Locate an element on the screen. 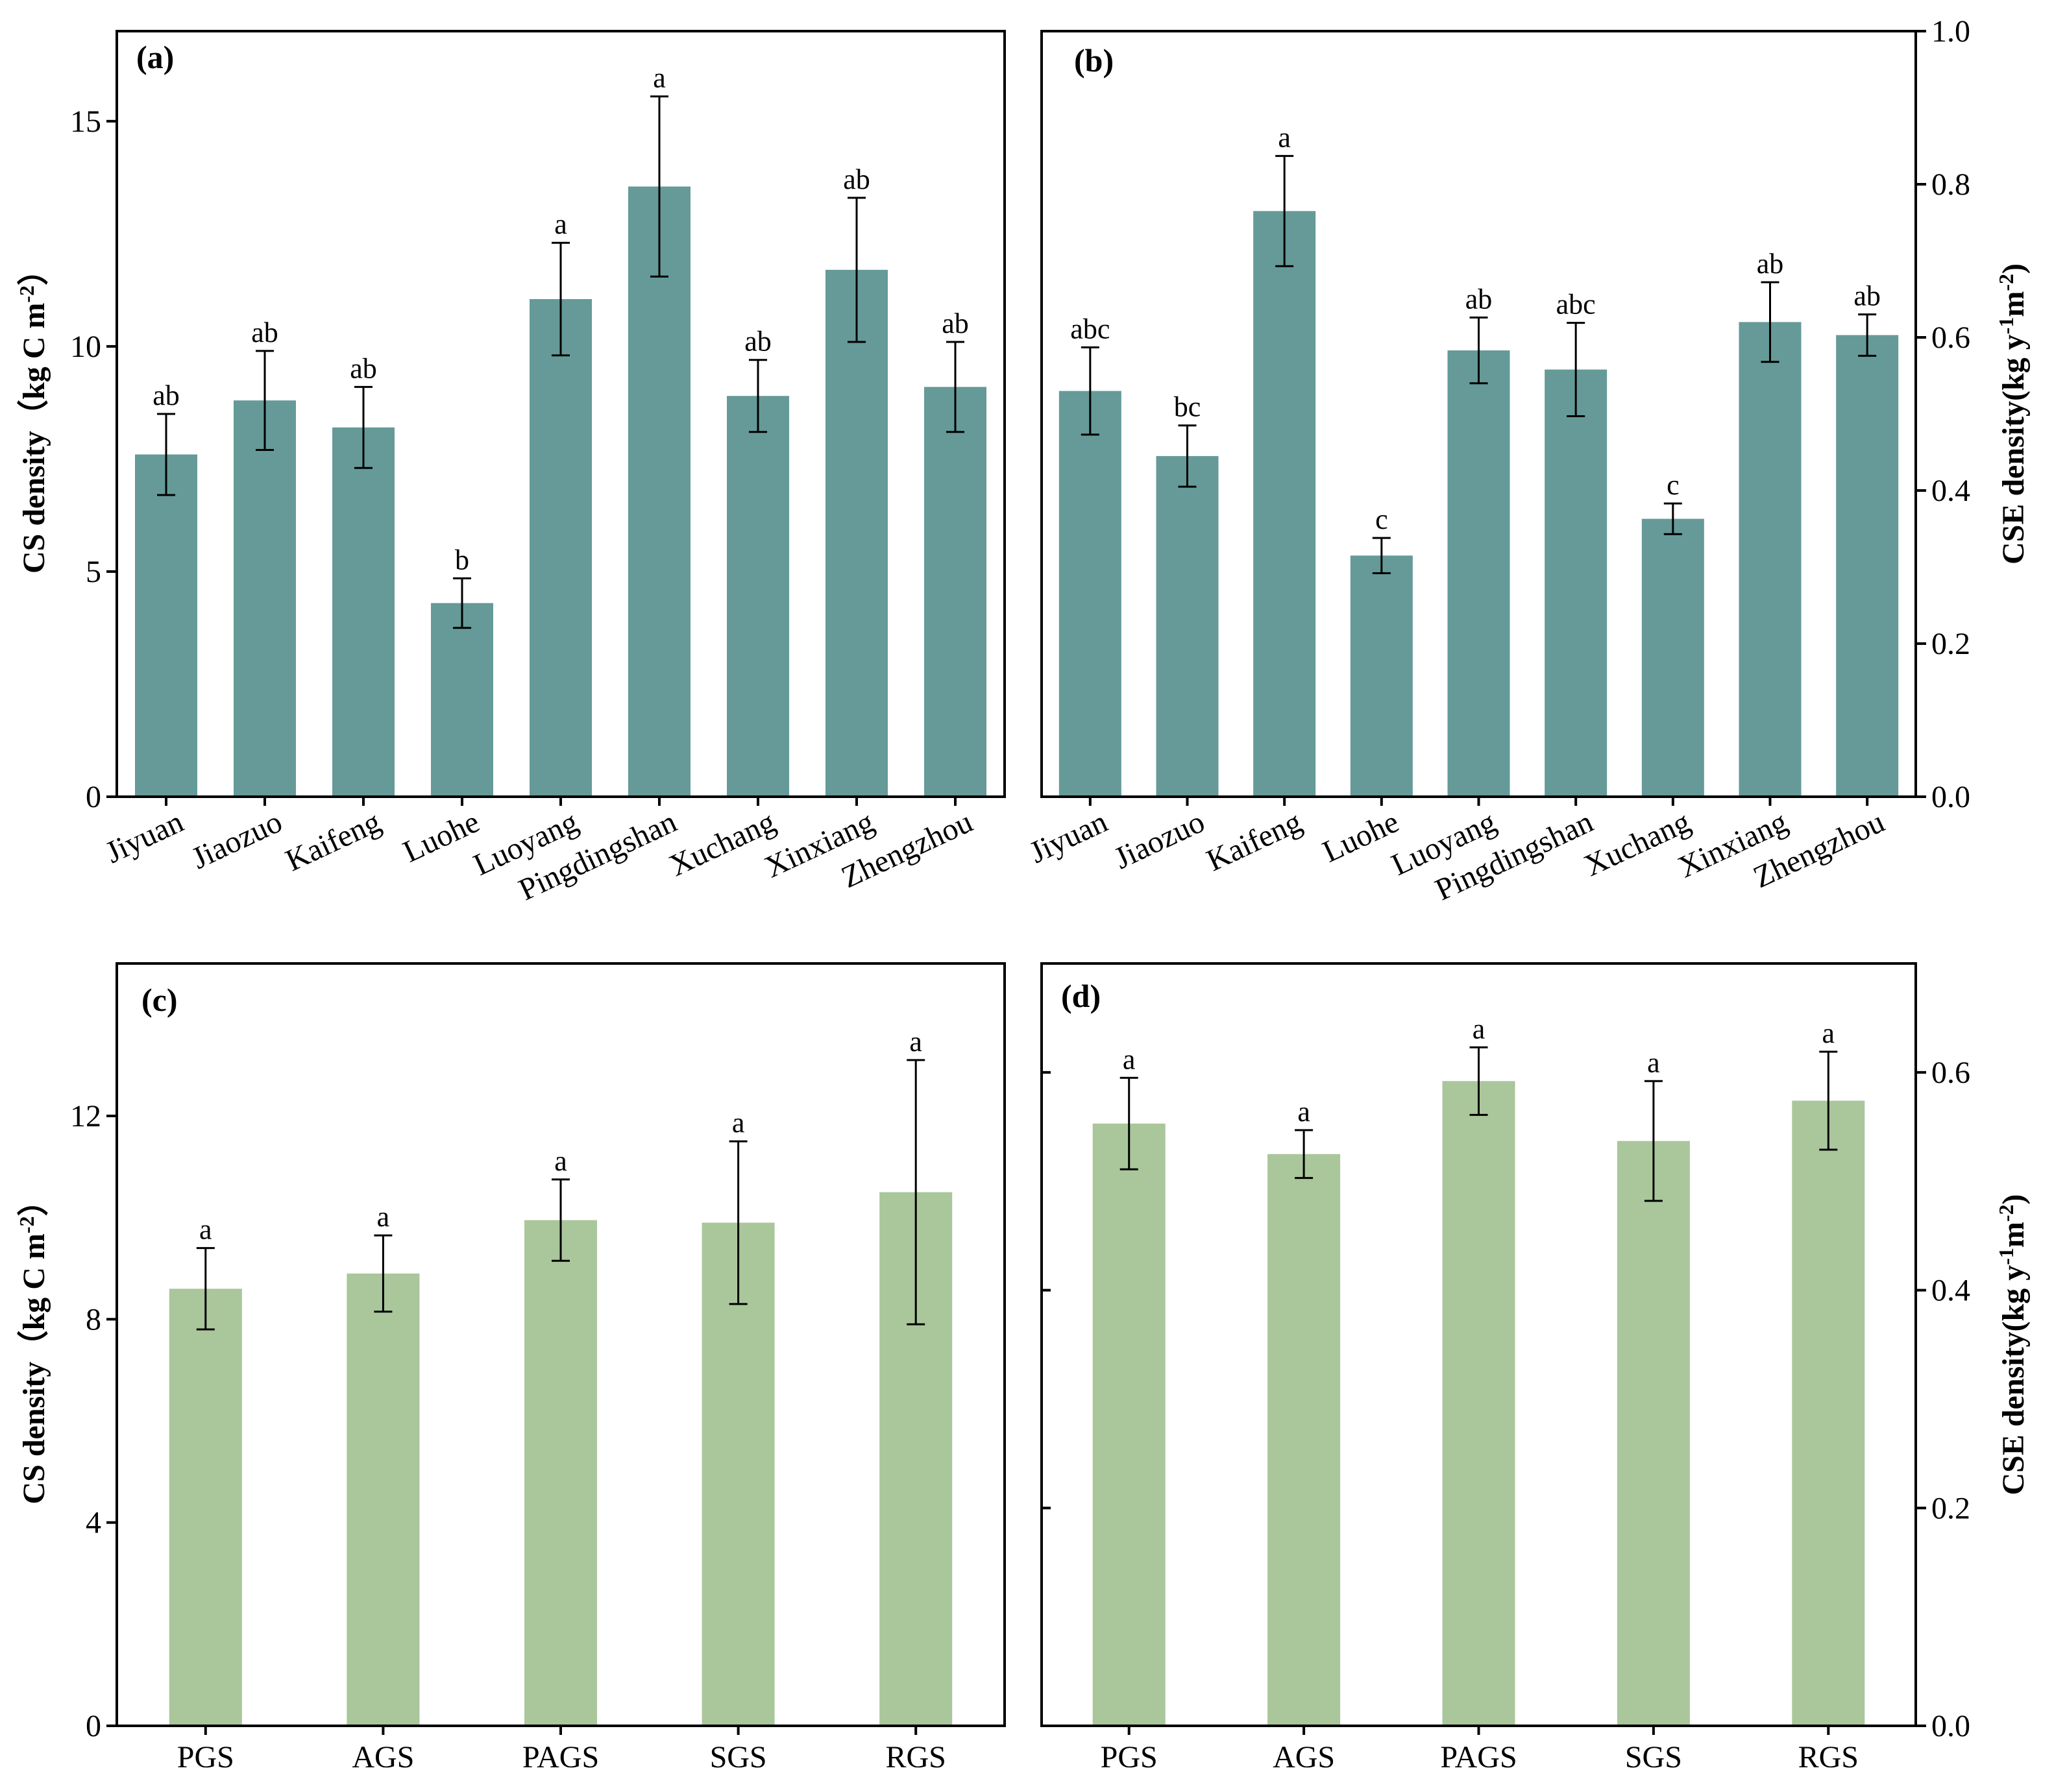  y-axis-title-c: CS density（kg C m-2） is located at coordinates (33, 1344).